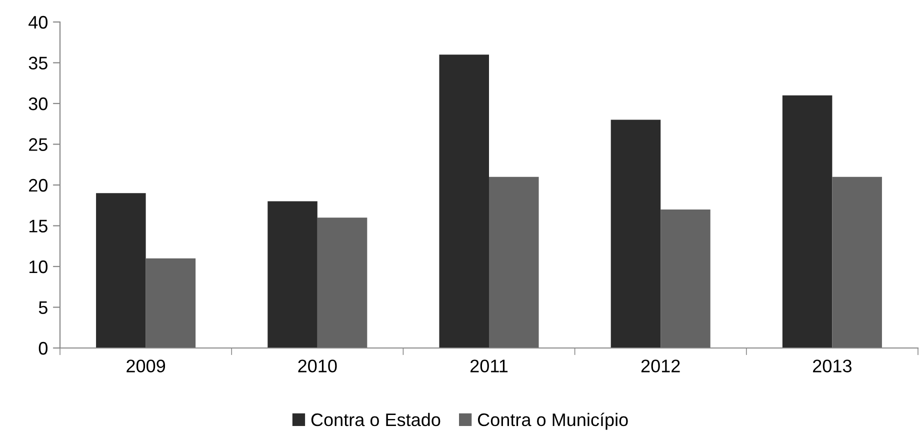  Describe the element at coordinates (489, 366) in the screenshot. I see `x-tick-label: 2011` at that location.